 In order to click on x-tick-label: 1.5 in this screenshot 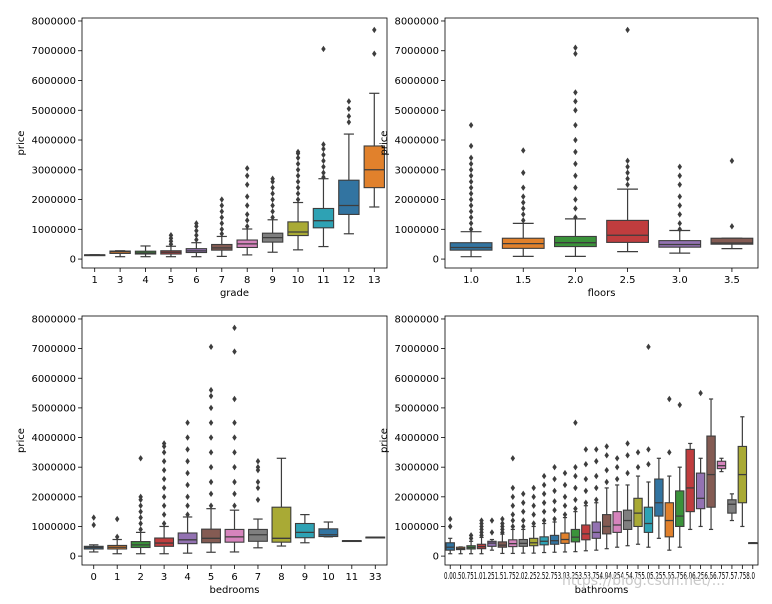, I will do `click(523, 280)`.